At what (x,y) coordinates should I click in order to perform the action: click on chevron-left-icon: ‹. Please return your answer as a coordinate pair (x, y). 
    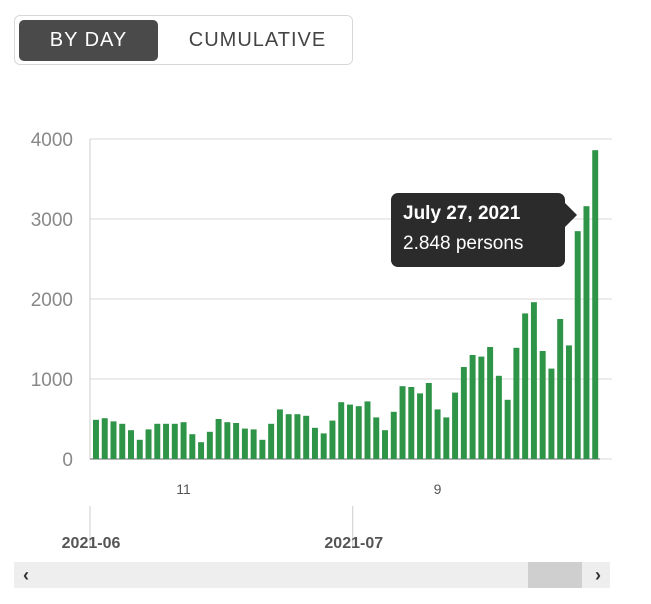
    Looking at the image, I should click on (26, 575).